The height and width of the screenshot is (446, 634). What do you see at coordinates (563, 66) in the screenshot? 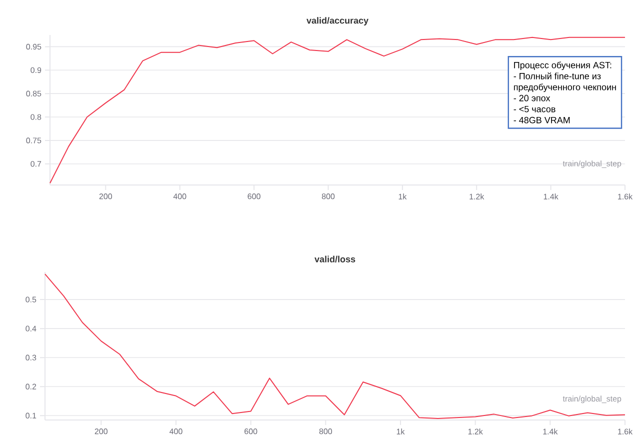
I see `annotation: Процесс обучения AST:` at bounding box center [563, 66].